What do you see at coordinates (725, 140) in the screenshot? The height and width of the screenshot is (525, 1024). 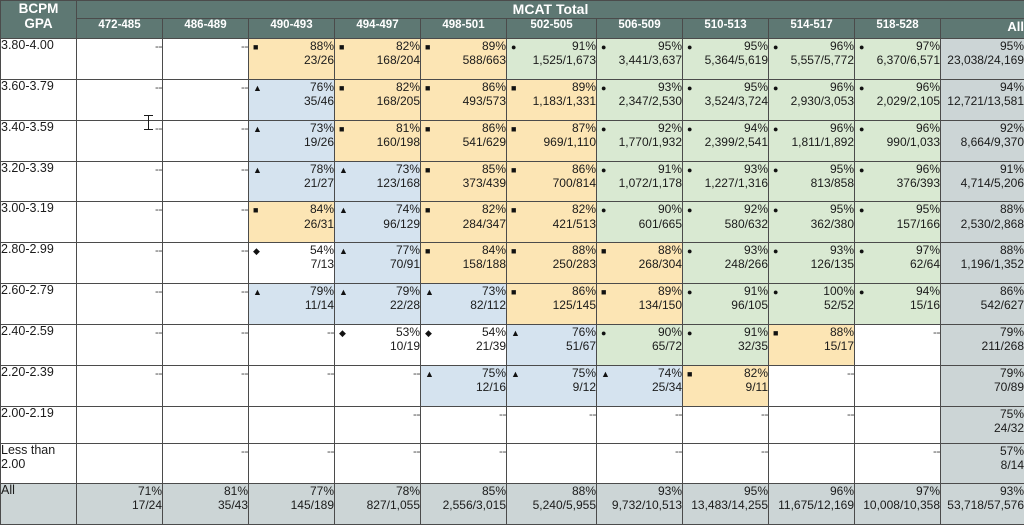 I see `data-cell: ● 94% 2,399/2,541` at bounding box center [725, 140].